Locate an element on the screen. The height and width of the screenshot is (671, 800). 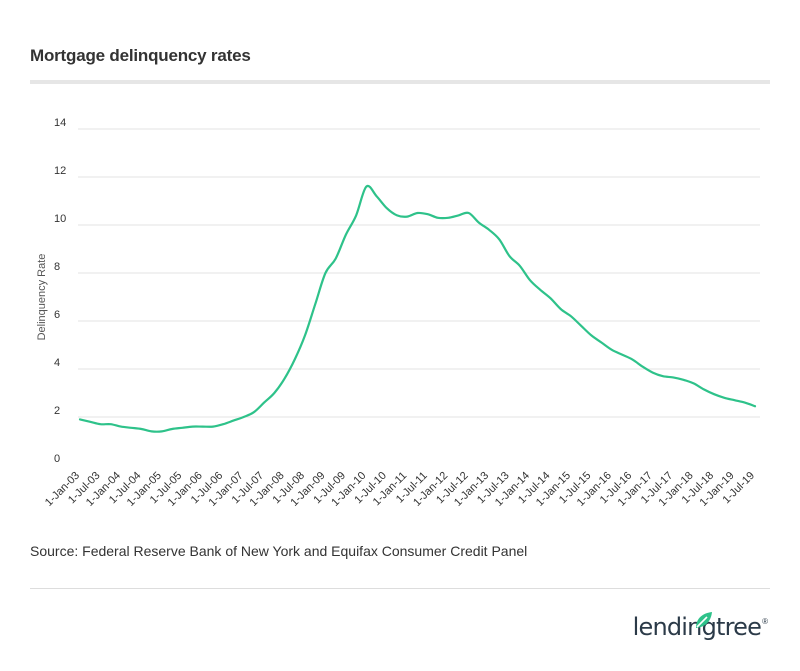
footer-divider is located at coordinates (400, 588).